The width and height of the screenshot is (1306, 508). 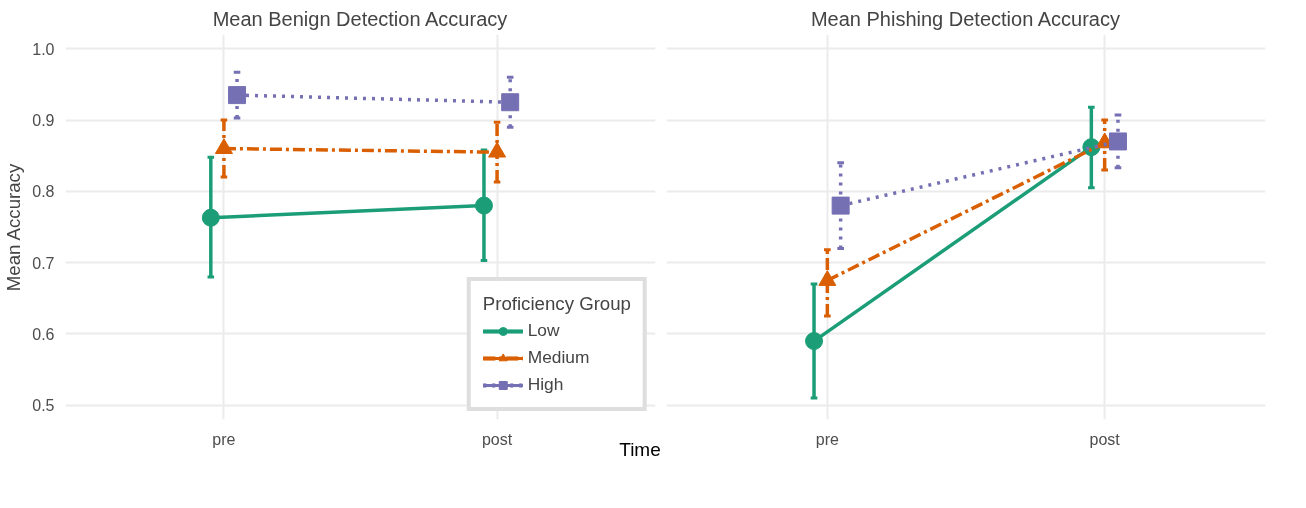 What do you see at coordinates (543, 330) in the screenshot?
I see `legend-label: Low` at bounding box center [543, 330].